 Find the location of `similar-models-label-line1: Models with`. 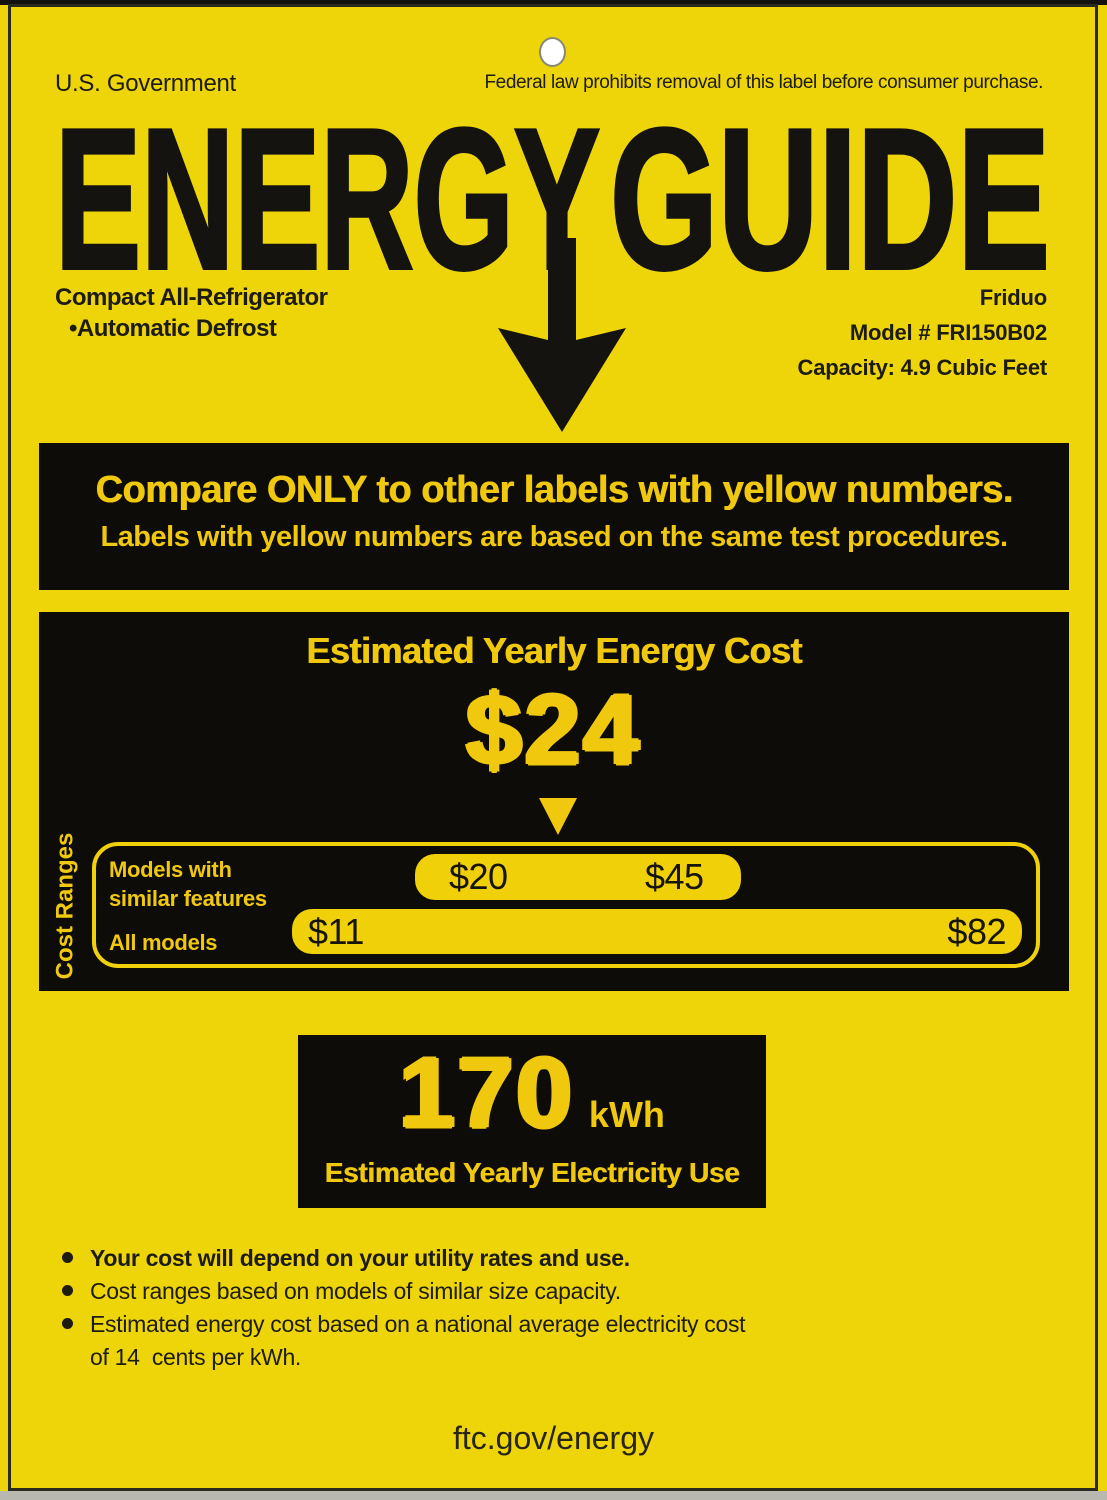

similar-models-label-line1: Models with is located at coordinates (170, 869).